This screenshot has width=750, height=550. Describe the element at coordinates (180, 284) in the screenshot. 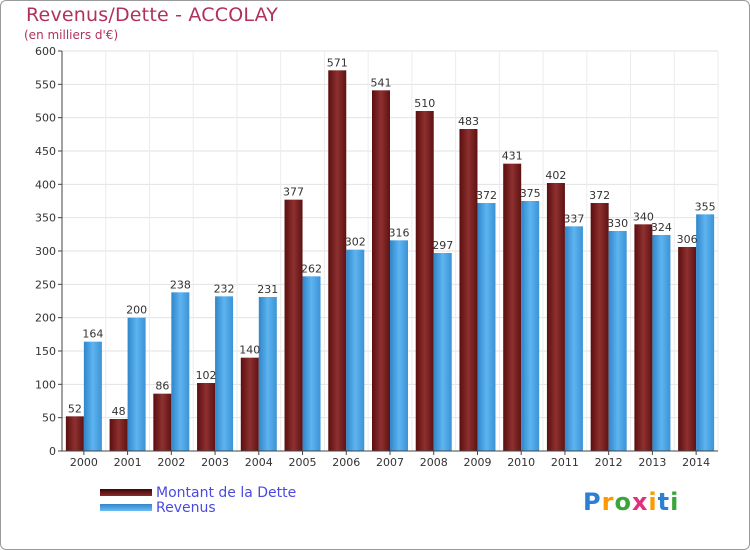

I see `data-label-revenus-2002: 238` at that location.